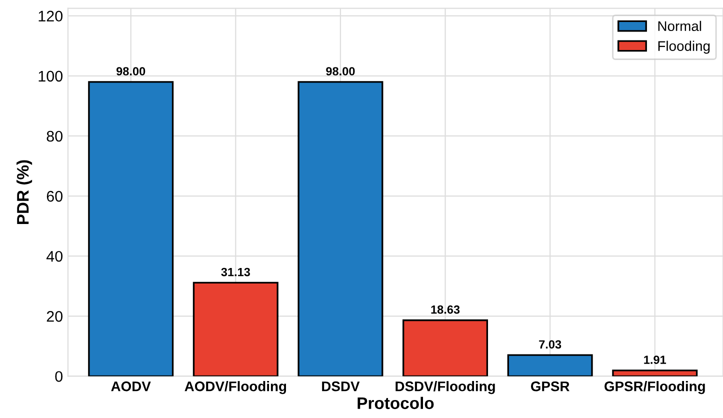  What do you see at coordinates (550, 344) in the screenshot?
I see `data-label: 7.03` at bounding box center [550, 344].